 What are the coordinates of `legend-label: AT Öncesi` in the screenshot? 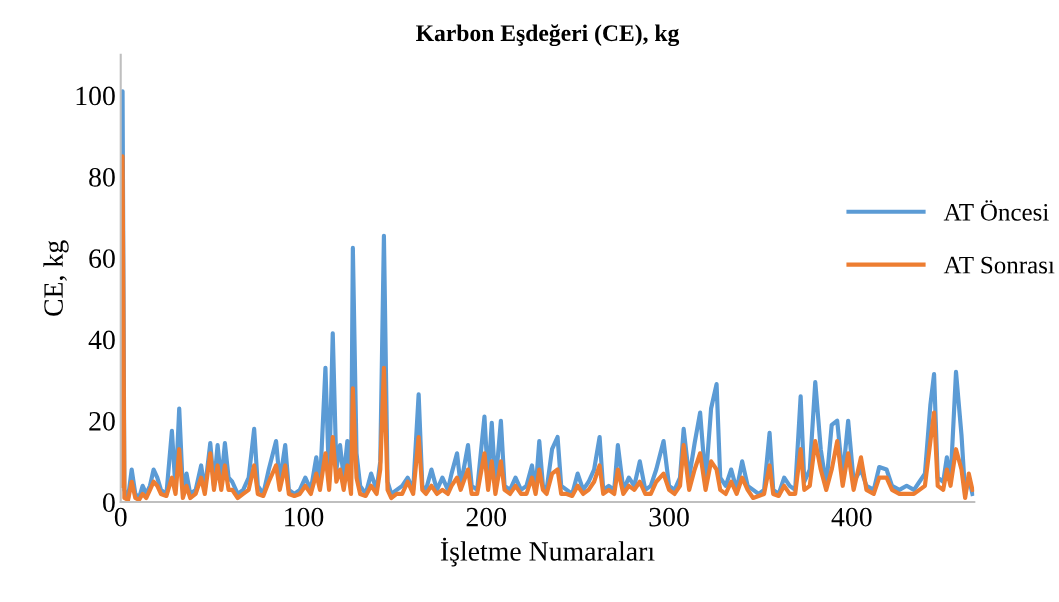 It's located at (996, 210).